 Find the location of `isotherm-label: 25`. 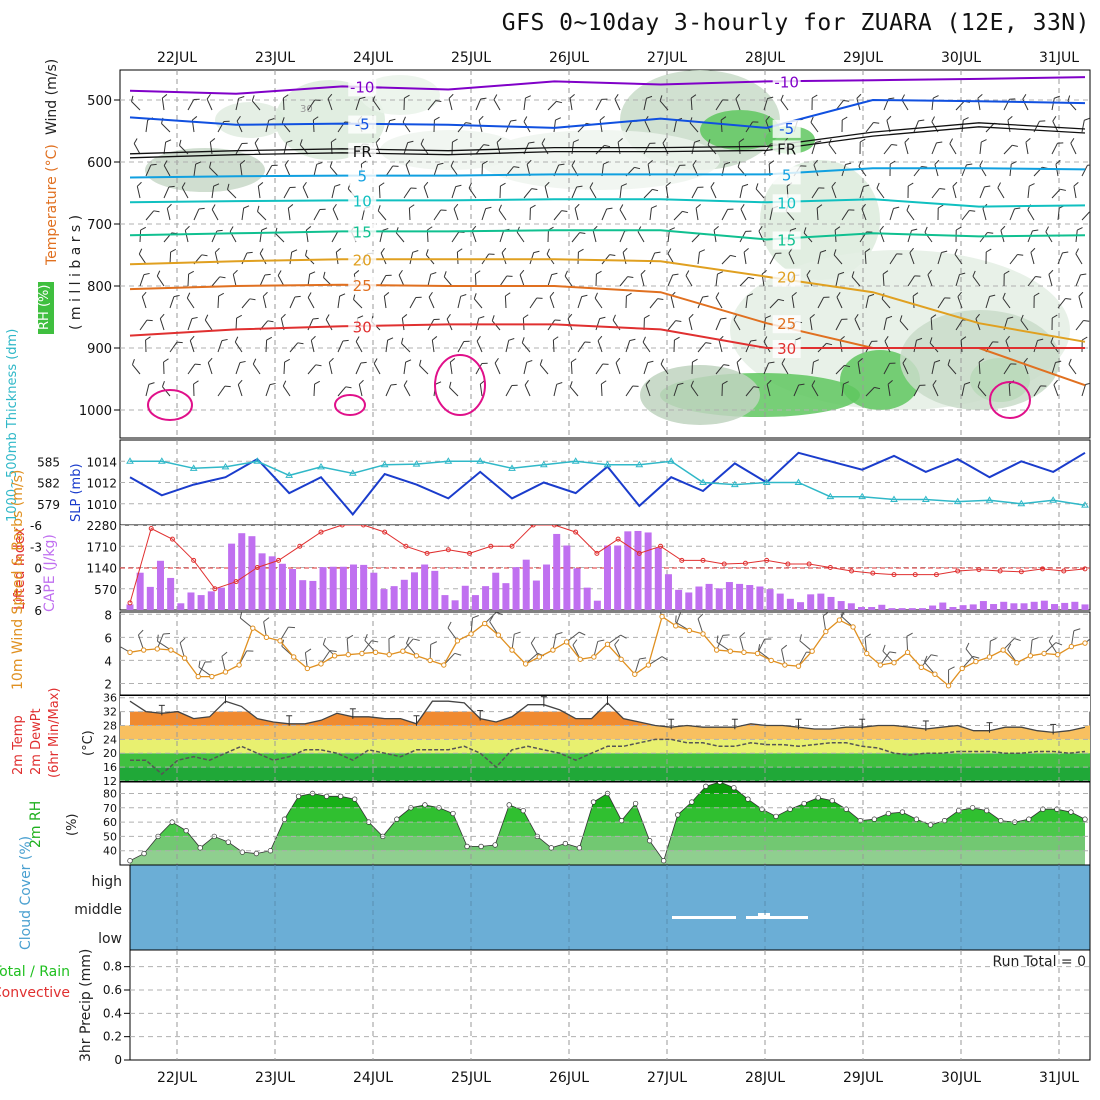

isotherm-label: 25 is located at coordinates (362, 286).